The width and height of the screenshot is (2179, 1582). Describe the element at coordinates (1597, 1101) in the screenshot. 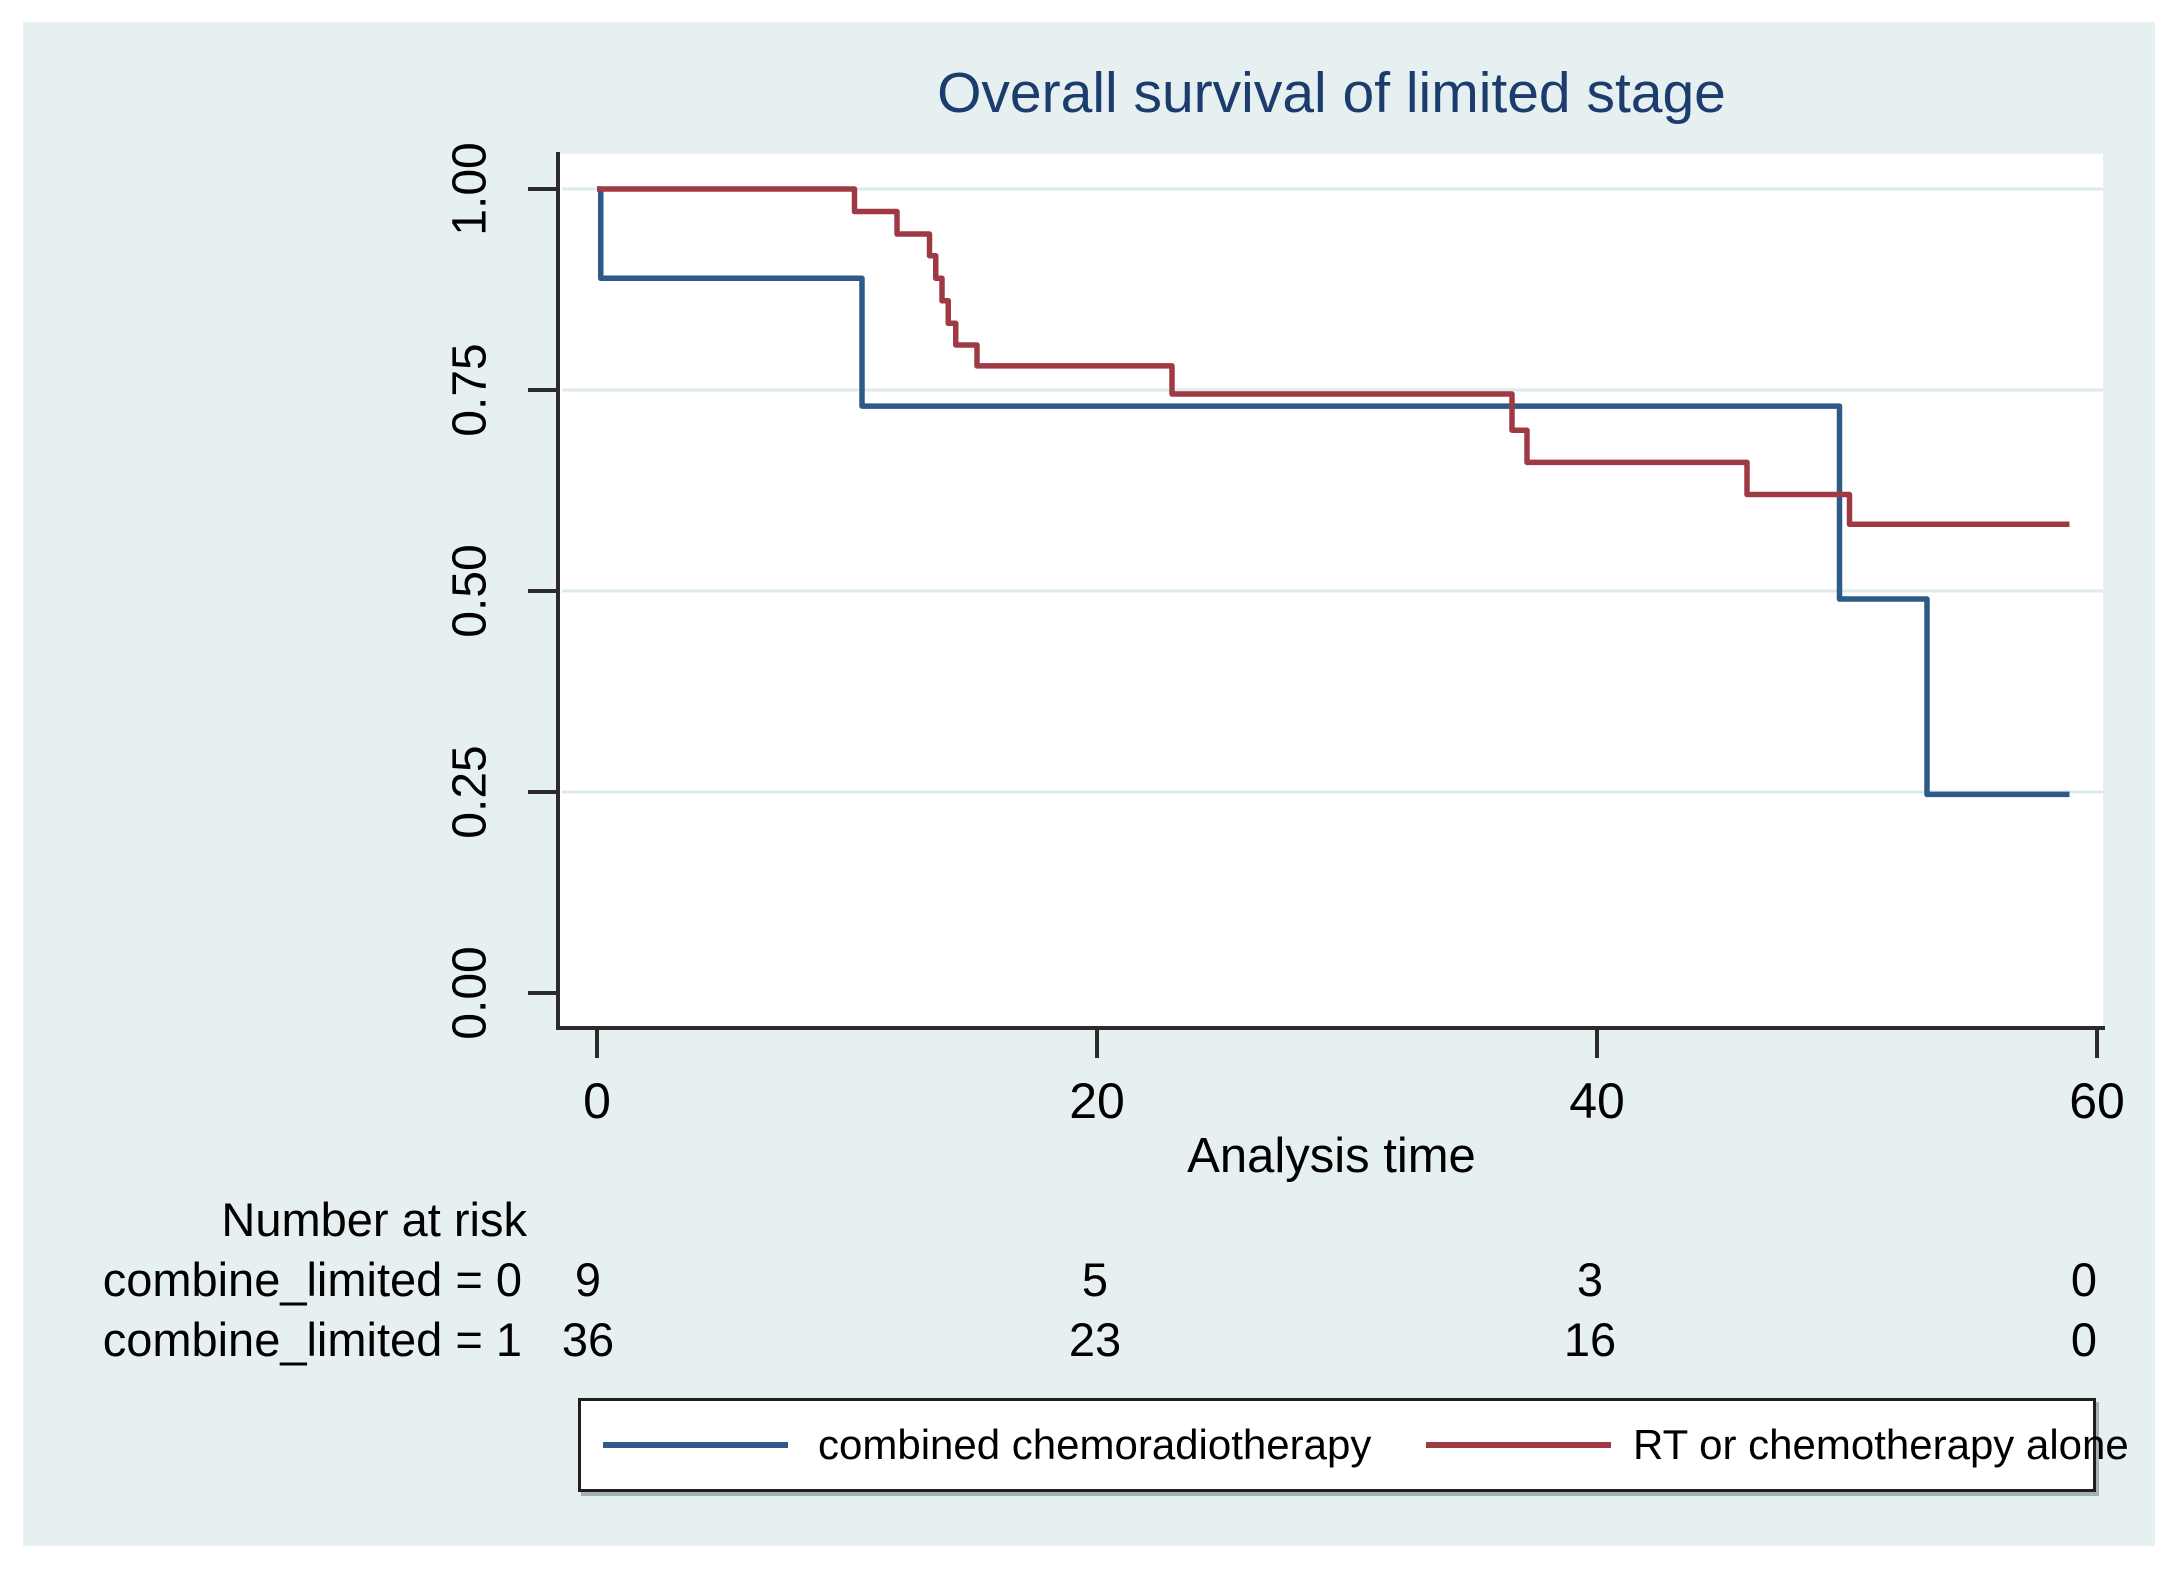

I see `x-tick-label-40: 40` at that location.